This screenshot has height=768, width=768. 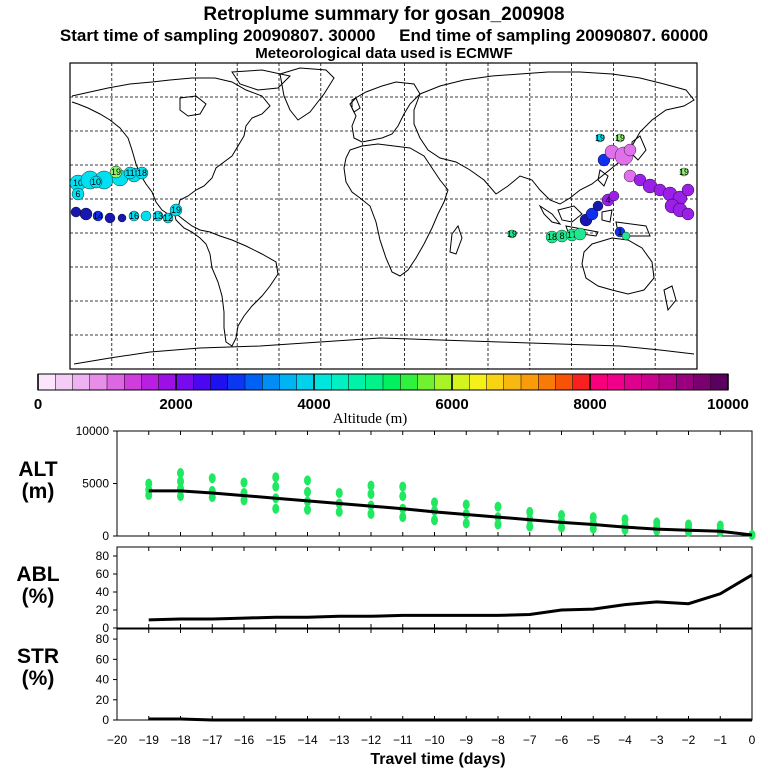 I want to click on panel-yunit: (m), so click(x=38, y=491).